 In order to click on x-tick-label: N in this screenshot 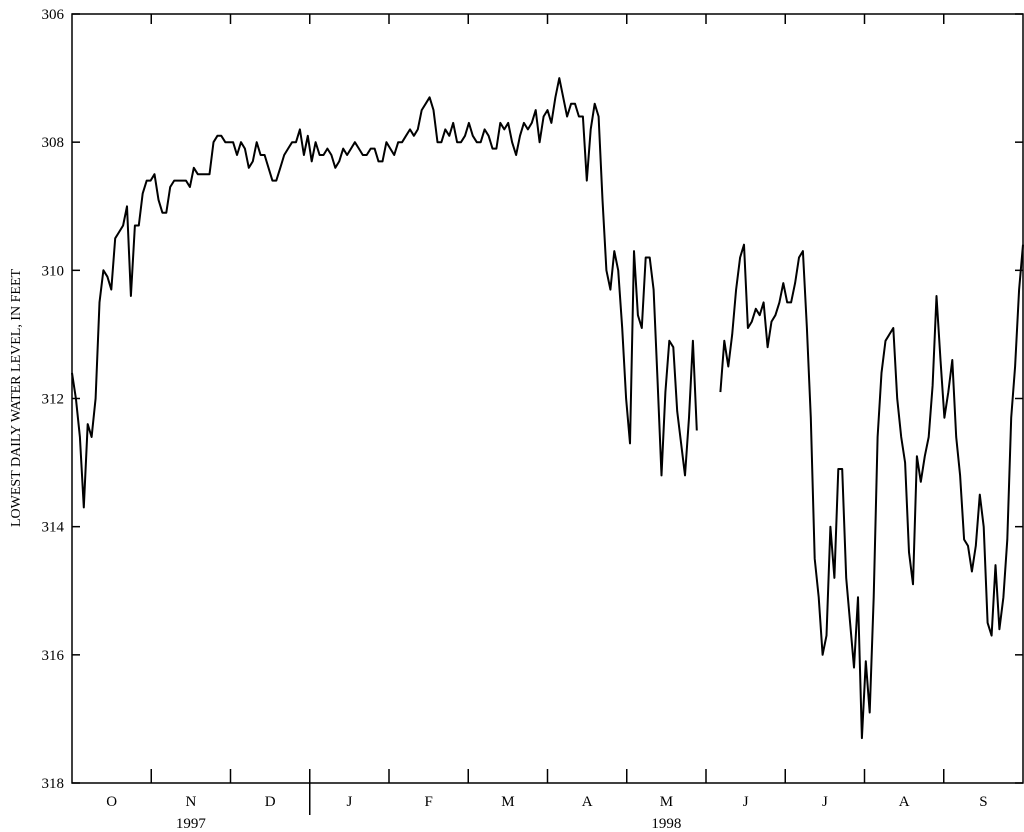, I will do `click(190, 802)`.